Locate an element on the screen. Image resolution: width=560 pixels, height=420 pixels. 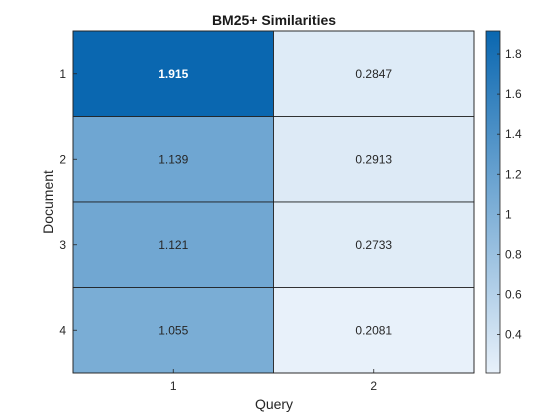
cell-value-label: 0.2733 is located at coordinates (373, 245).